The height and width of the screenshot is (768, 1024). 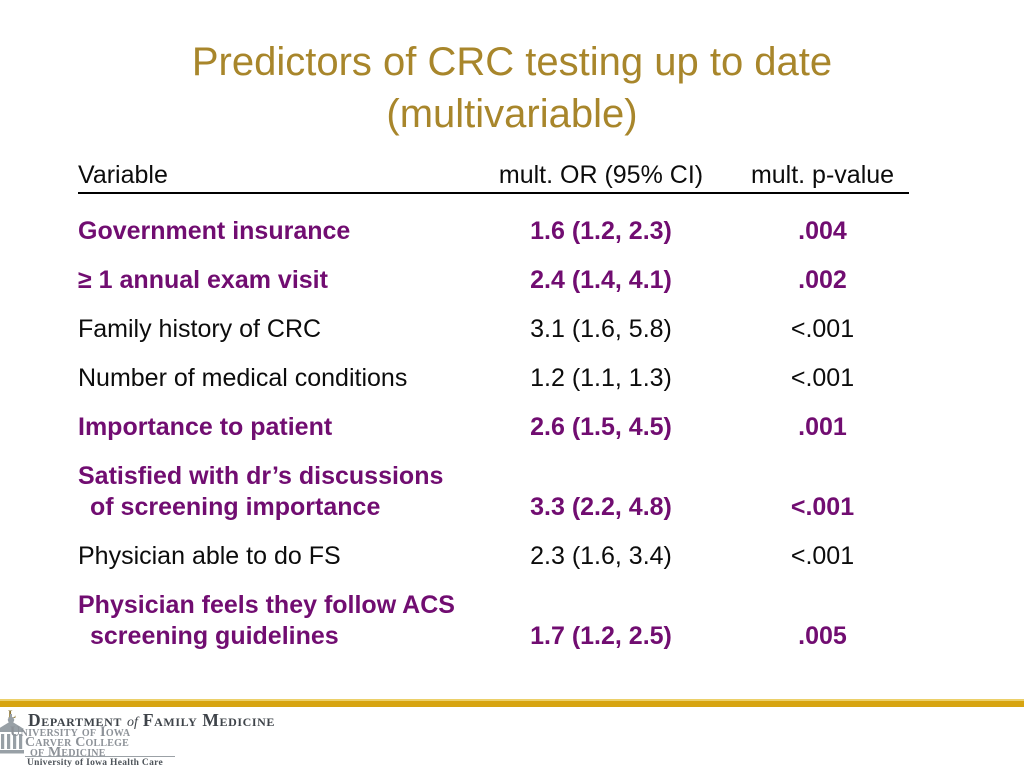 What do you see at coordinates (243, 378) in the screenshot?
I see `variable-cell: Number of medical conditions` at bounding box center [243, 378].